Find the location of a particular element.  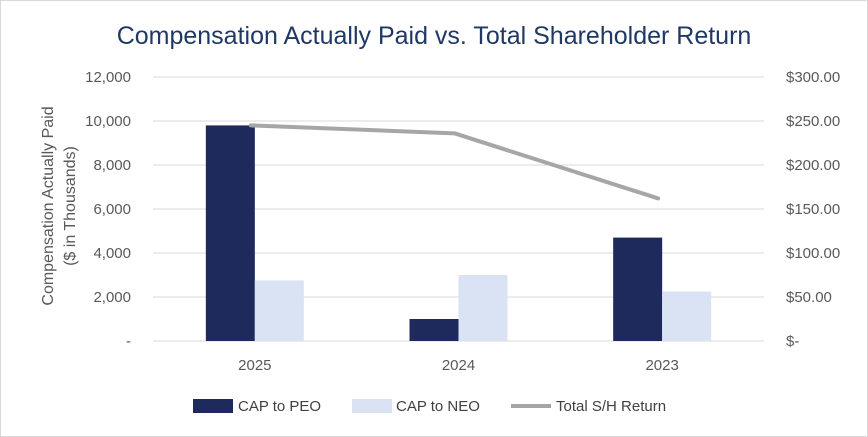

bar-cap-to-neo-2023 is located at coordinates (687, 316).